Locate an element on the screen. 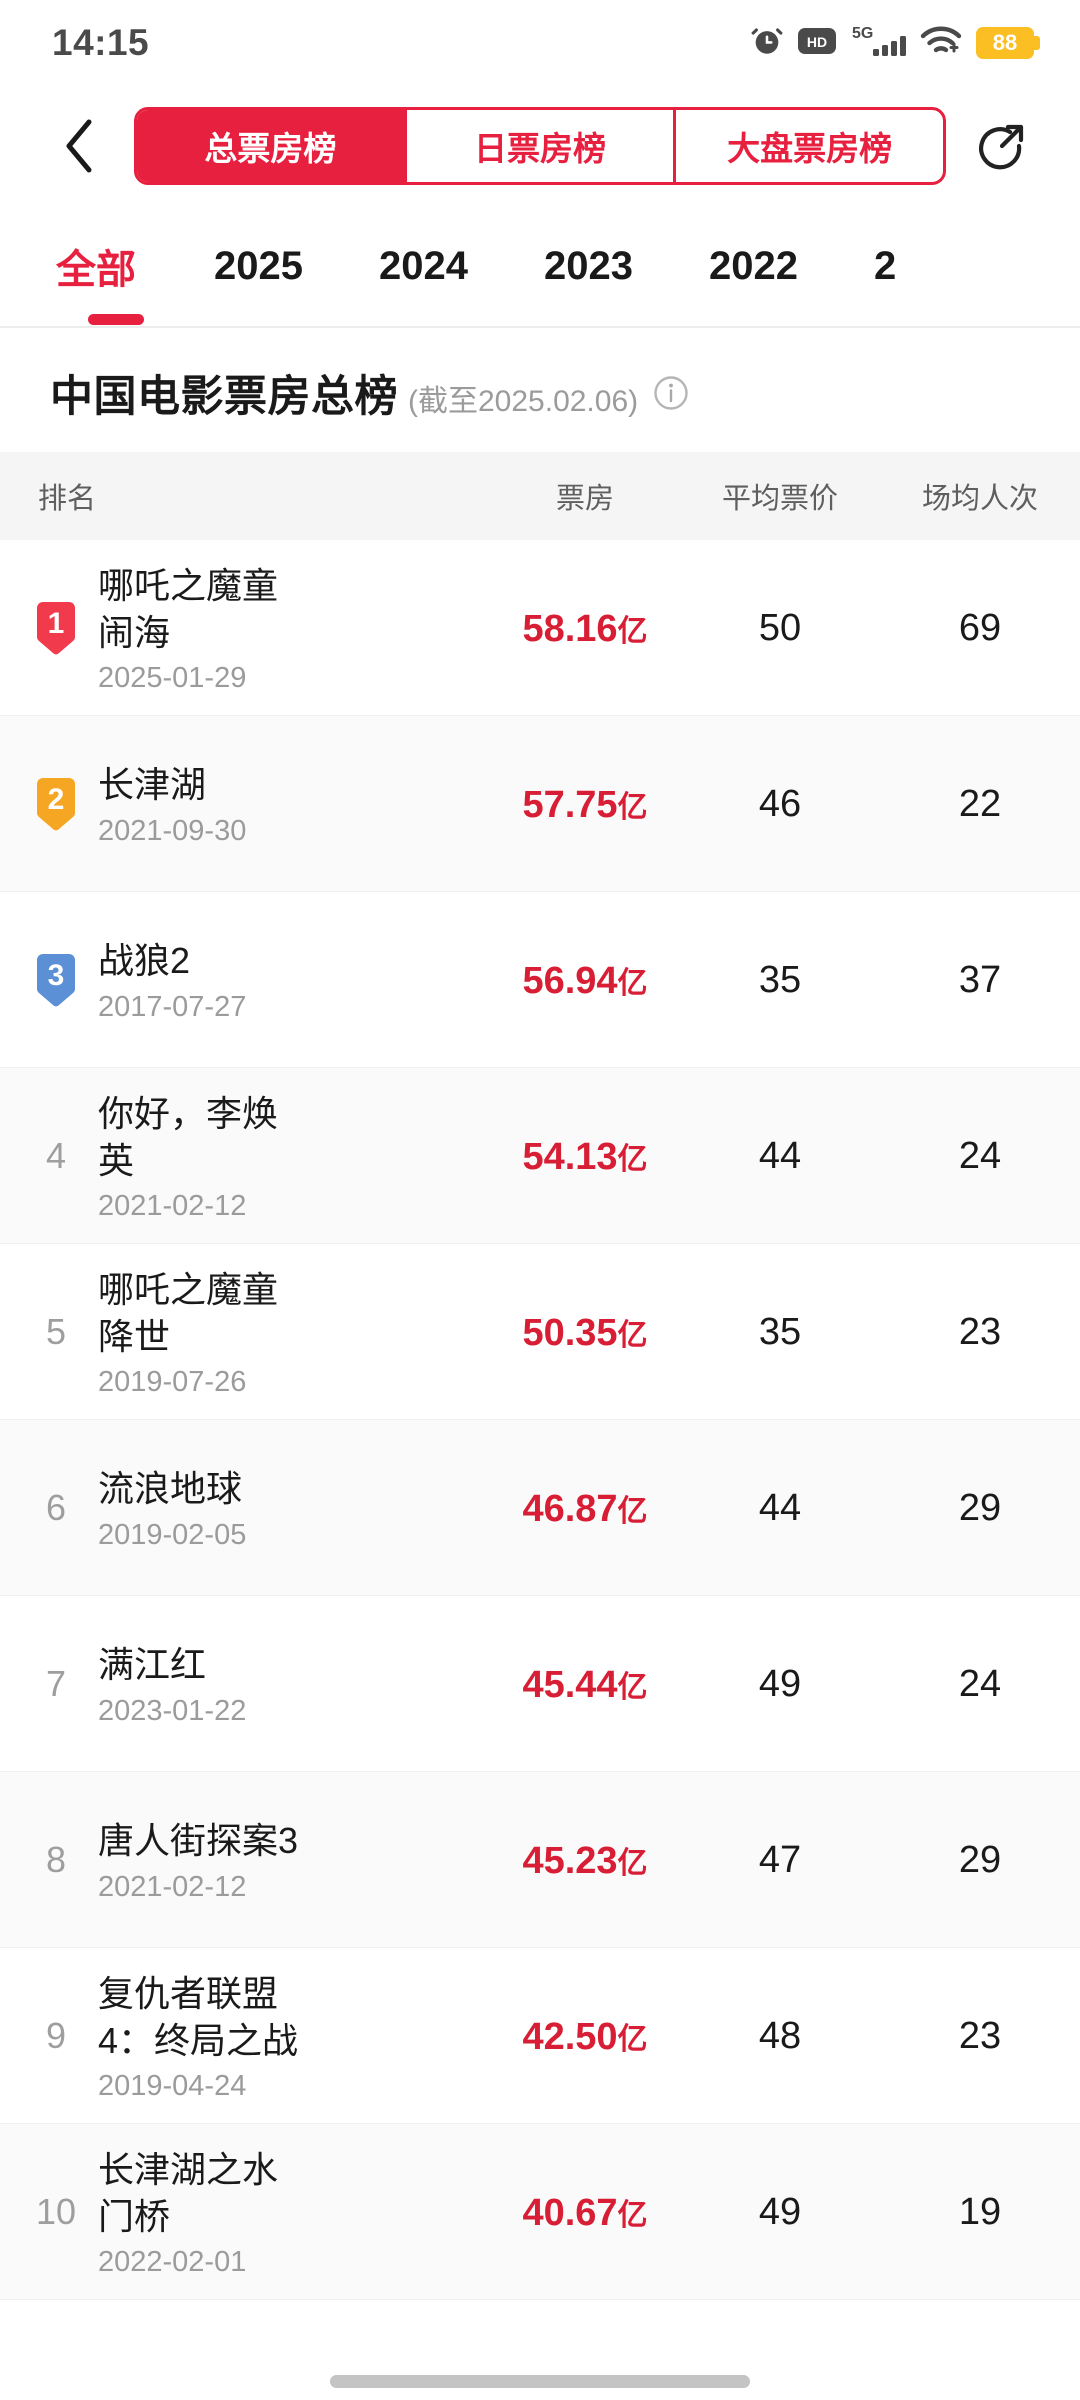  cell-box-office: 42.50亿 is located at coordinates (585, 2036).